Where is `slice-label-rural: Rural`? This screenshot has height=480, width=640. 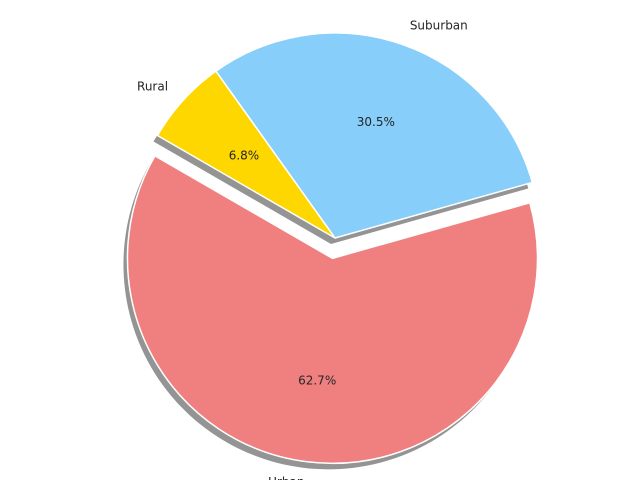 slice-label-rural: Rural is located at coordinates (152, 86).